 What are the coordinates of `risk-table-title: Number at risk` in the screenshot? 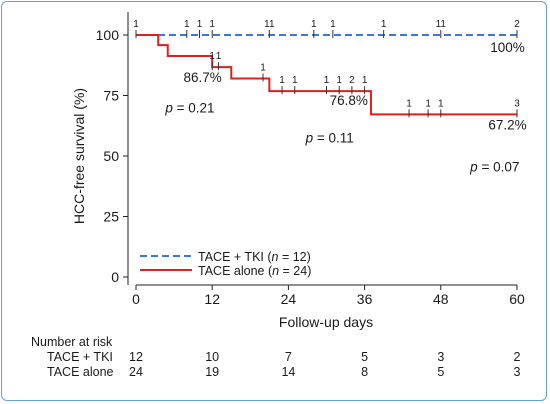 It's located at (72, 342).